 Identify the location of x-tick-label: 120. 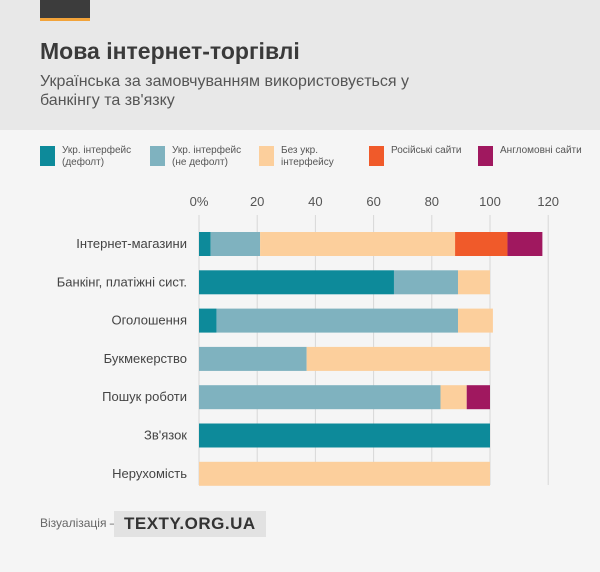
(548, 201).